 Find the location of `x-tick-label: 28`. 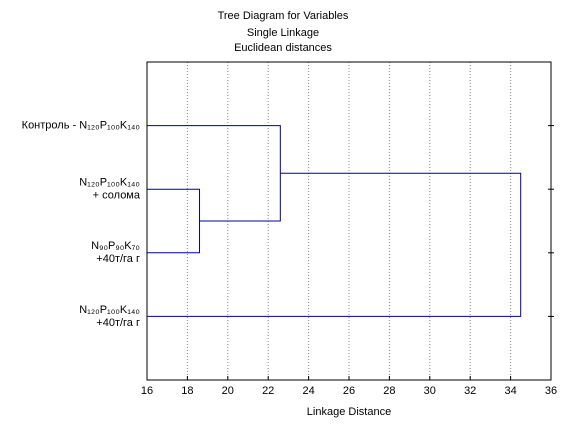

x-tick-label: 28 is located at coordinates (389, 391).